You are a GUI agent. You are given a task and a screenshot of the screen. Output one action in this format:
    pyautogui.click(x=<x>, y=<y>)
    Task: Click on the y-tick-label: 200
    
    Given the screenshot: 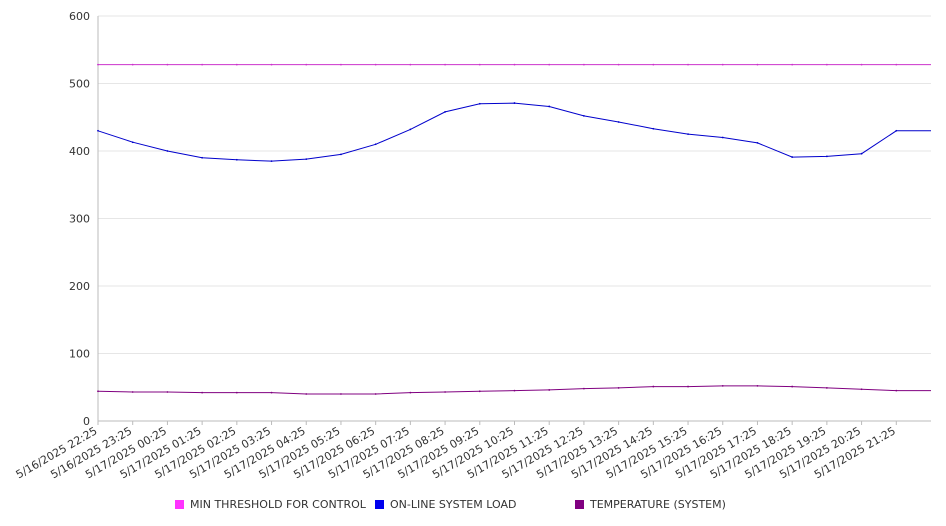 What is the action you would take?
    pyautogui.click(x=79, y=286)
    